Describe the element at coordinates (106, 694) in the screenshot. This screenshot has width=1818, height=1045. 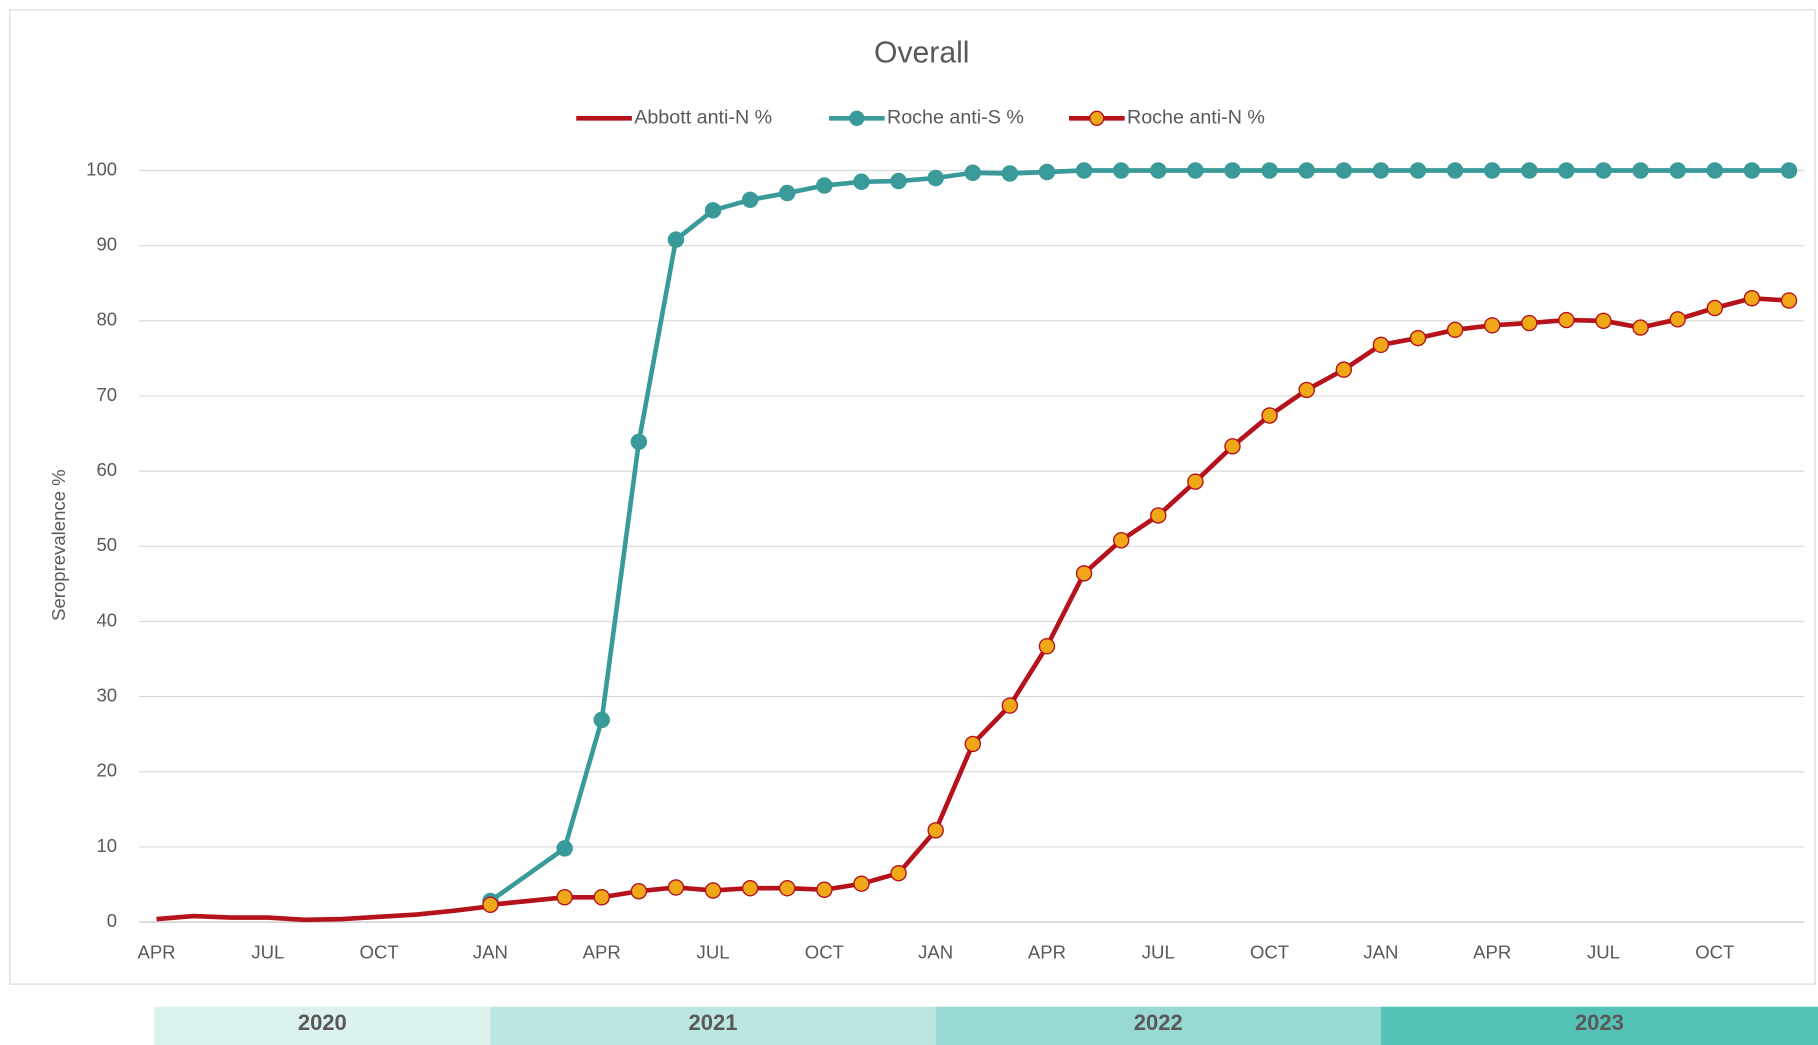
I see `y-tick-label: 30` at that location.